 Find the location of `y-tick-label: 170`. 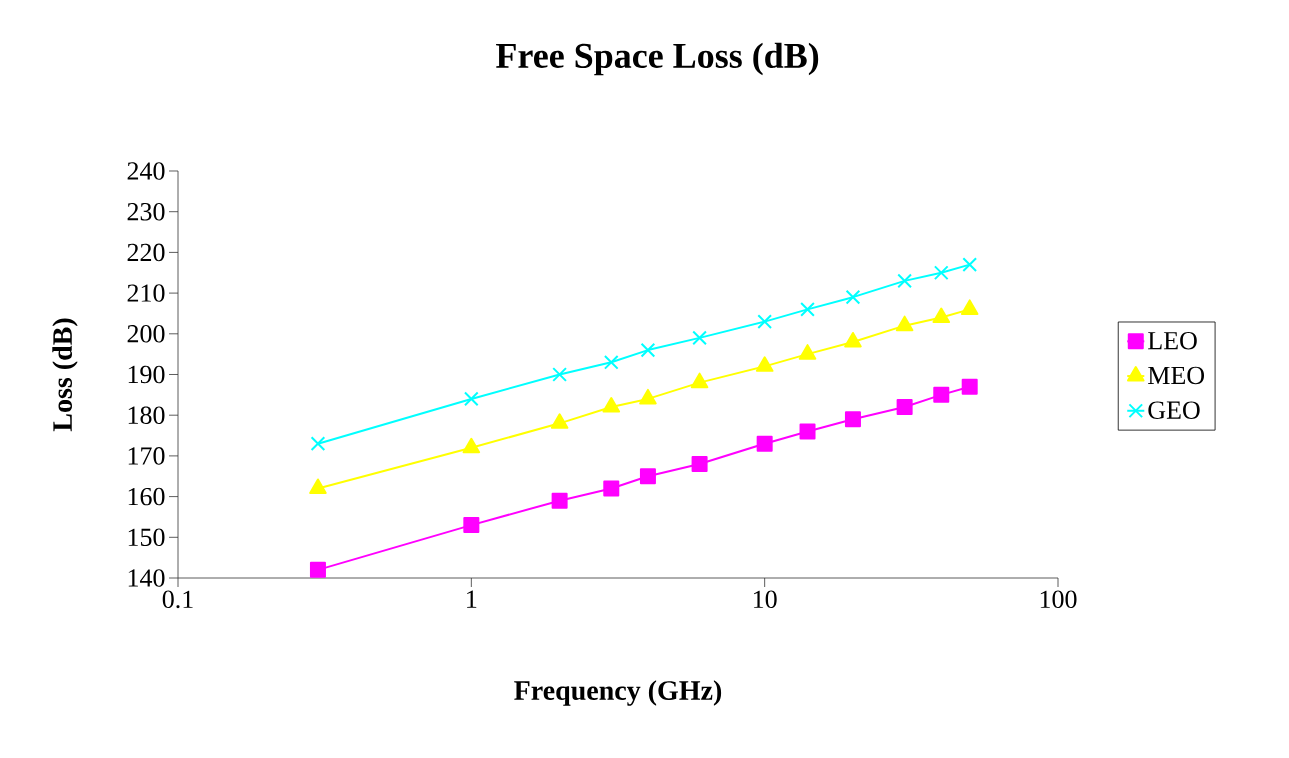

y-tick-label: 170 is located at coordinates (146, 456).